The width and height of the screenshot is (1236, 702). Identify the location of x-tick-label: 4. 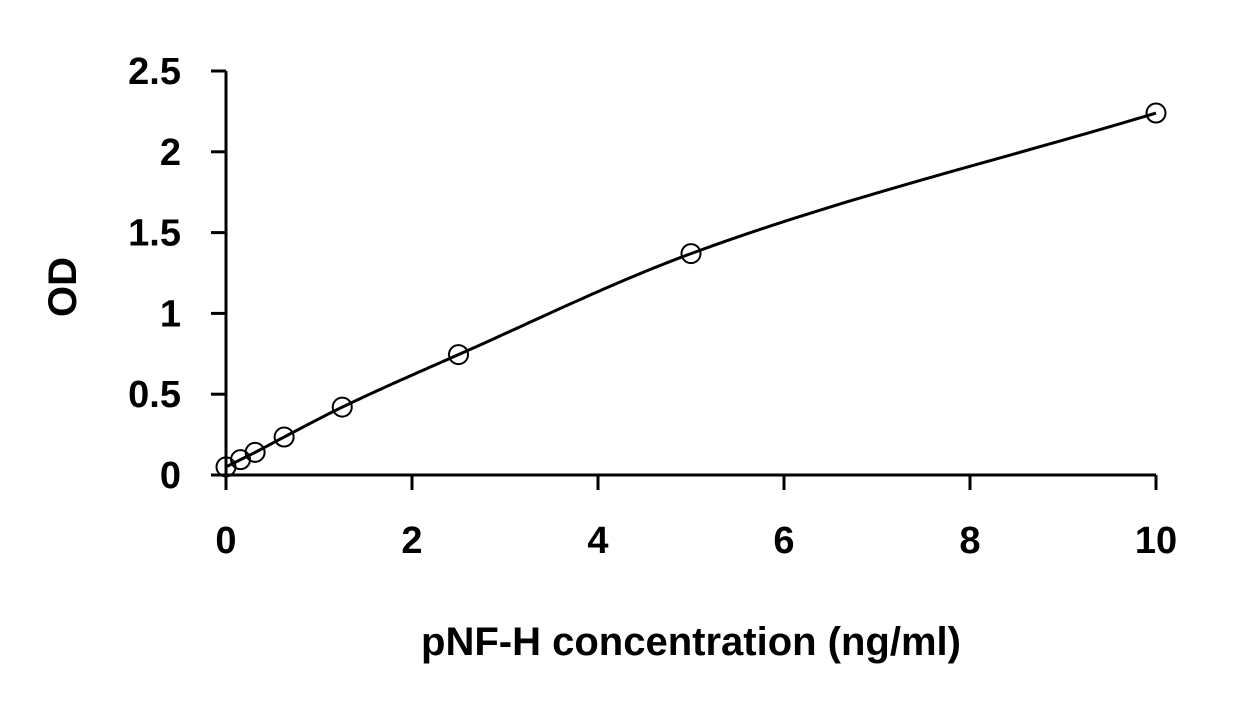
(597, 541).